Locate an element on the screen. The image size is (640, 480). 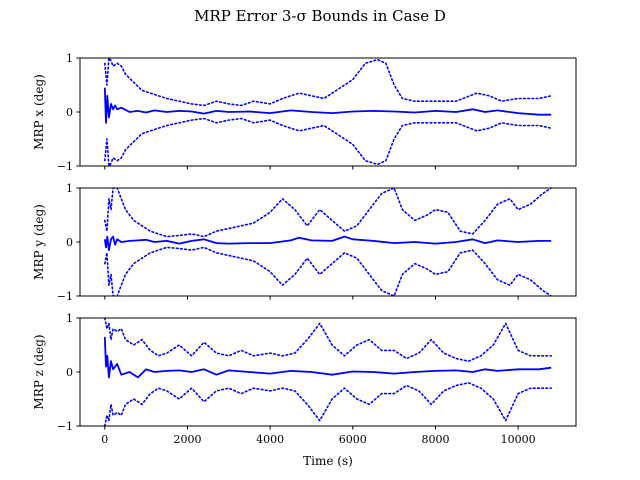
y-axis-label: MRP z (deg) is located at coordinates (39, 371).